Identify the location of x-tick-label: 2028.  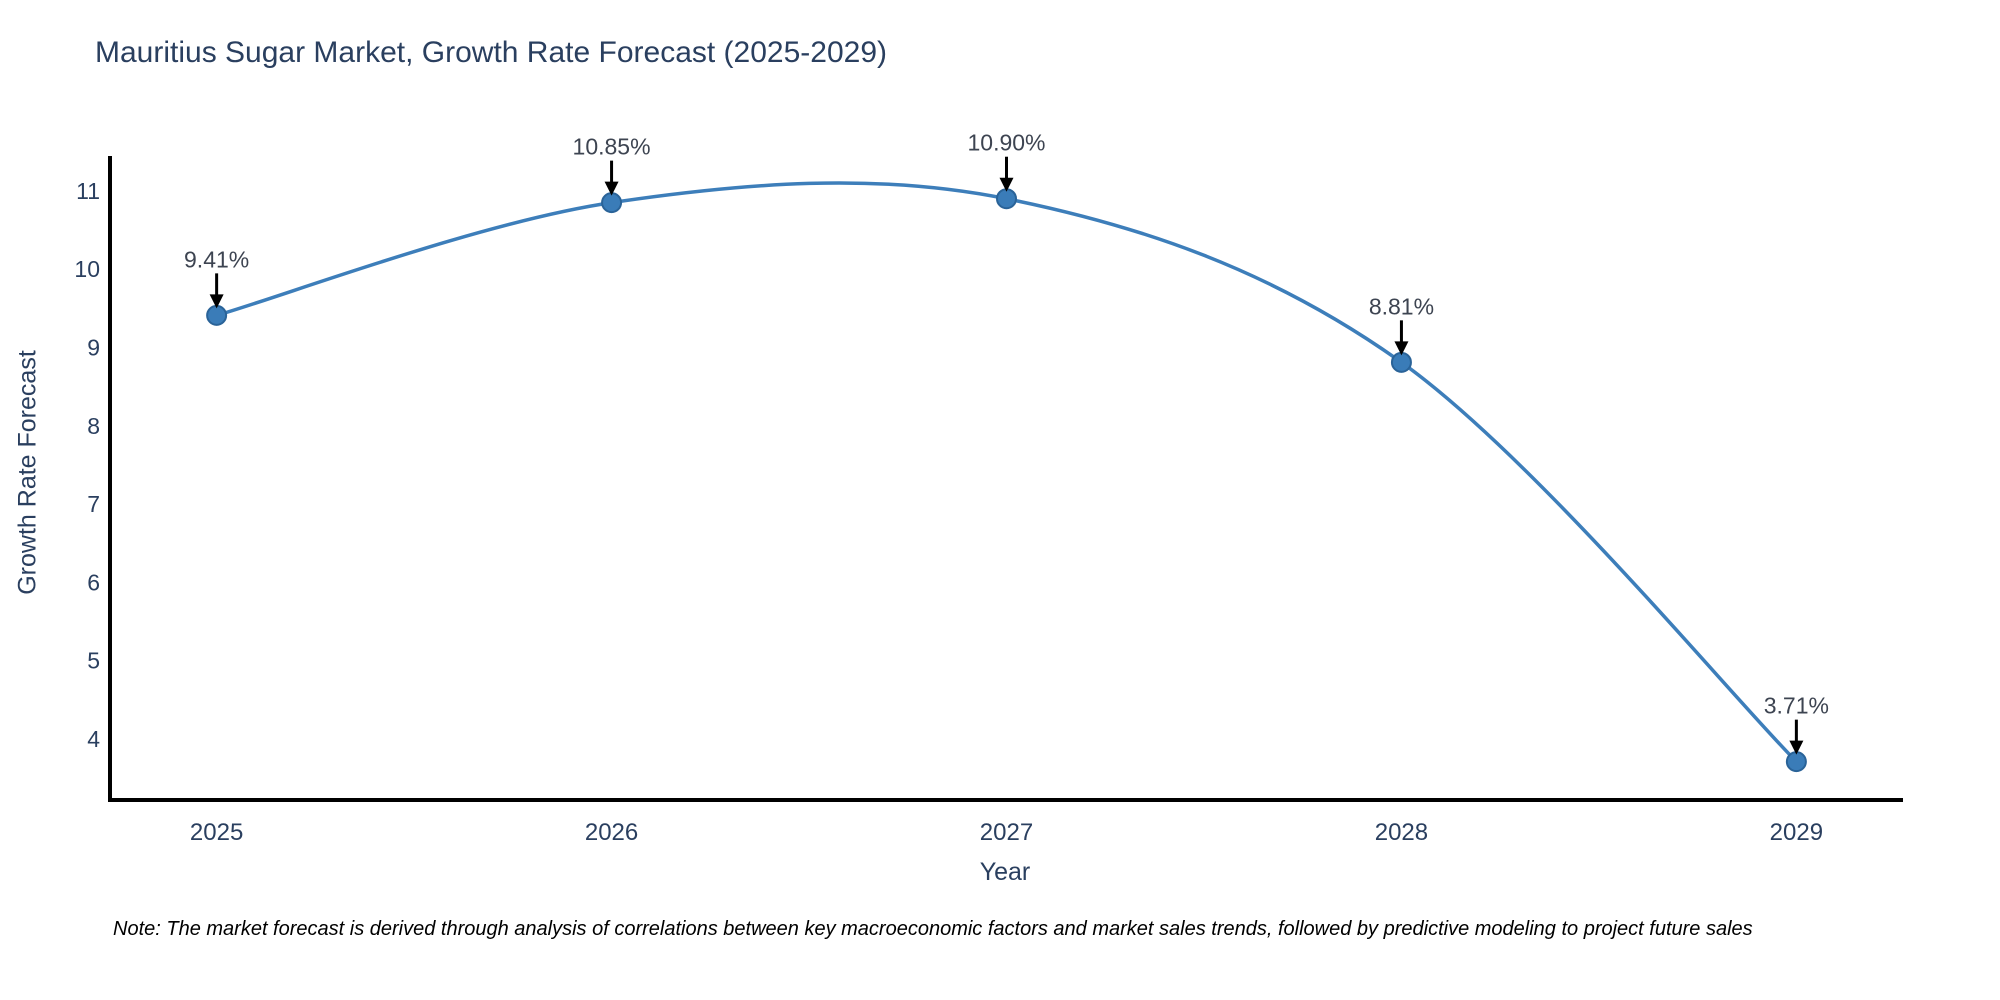
(1401, 832).